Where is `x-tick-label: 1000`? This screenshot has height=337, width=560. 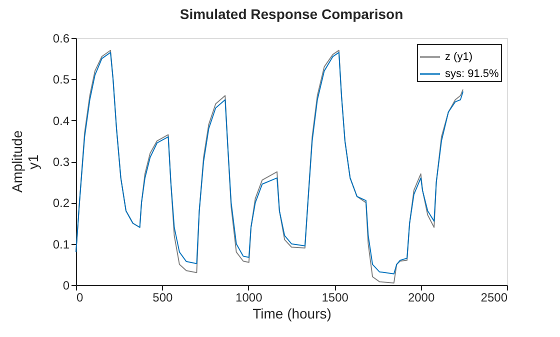 x-tick-label: 1000 is located at coordinates (249, 297).